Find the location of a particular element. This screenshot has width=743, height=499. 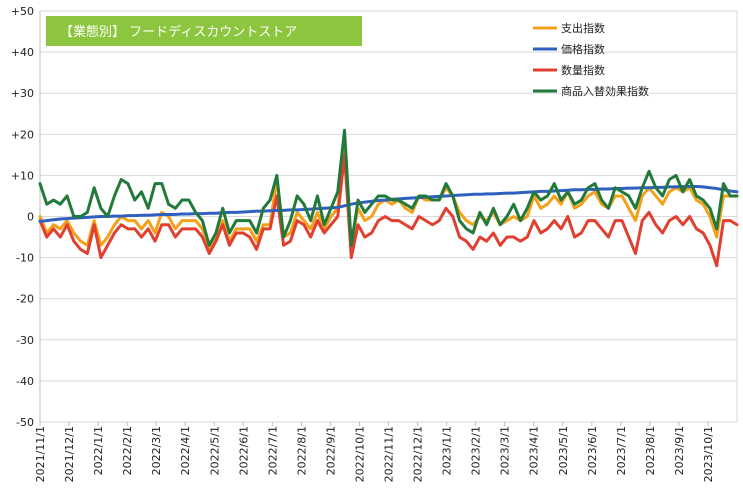

x-tick-label: 2023/5/1 is located at coordinates (563, 450).